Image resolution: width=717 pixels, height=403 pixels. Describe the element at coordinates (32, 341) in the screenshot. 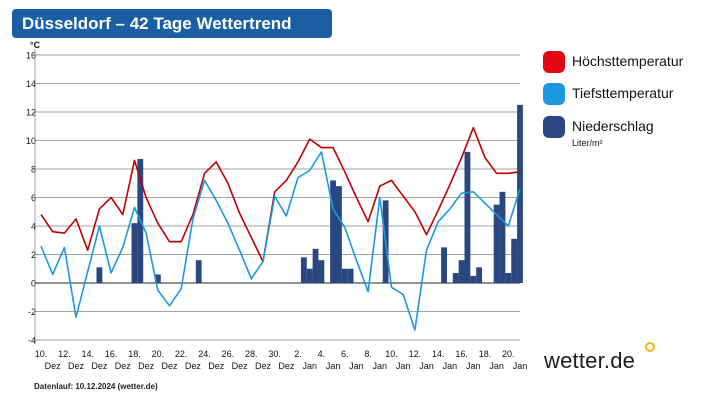

I see `y-tick-label: -4` at that location.